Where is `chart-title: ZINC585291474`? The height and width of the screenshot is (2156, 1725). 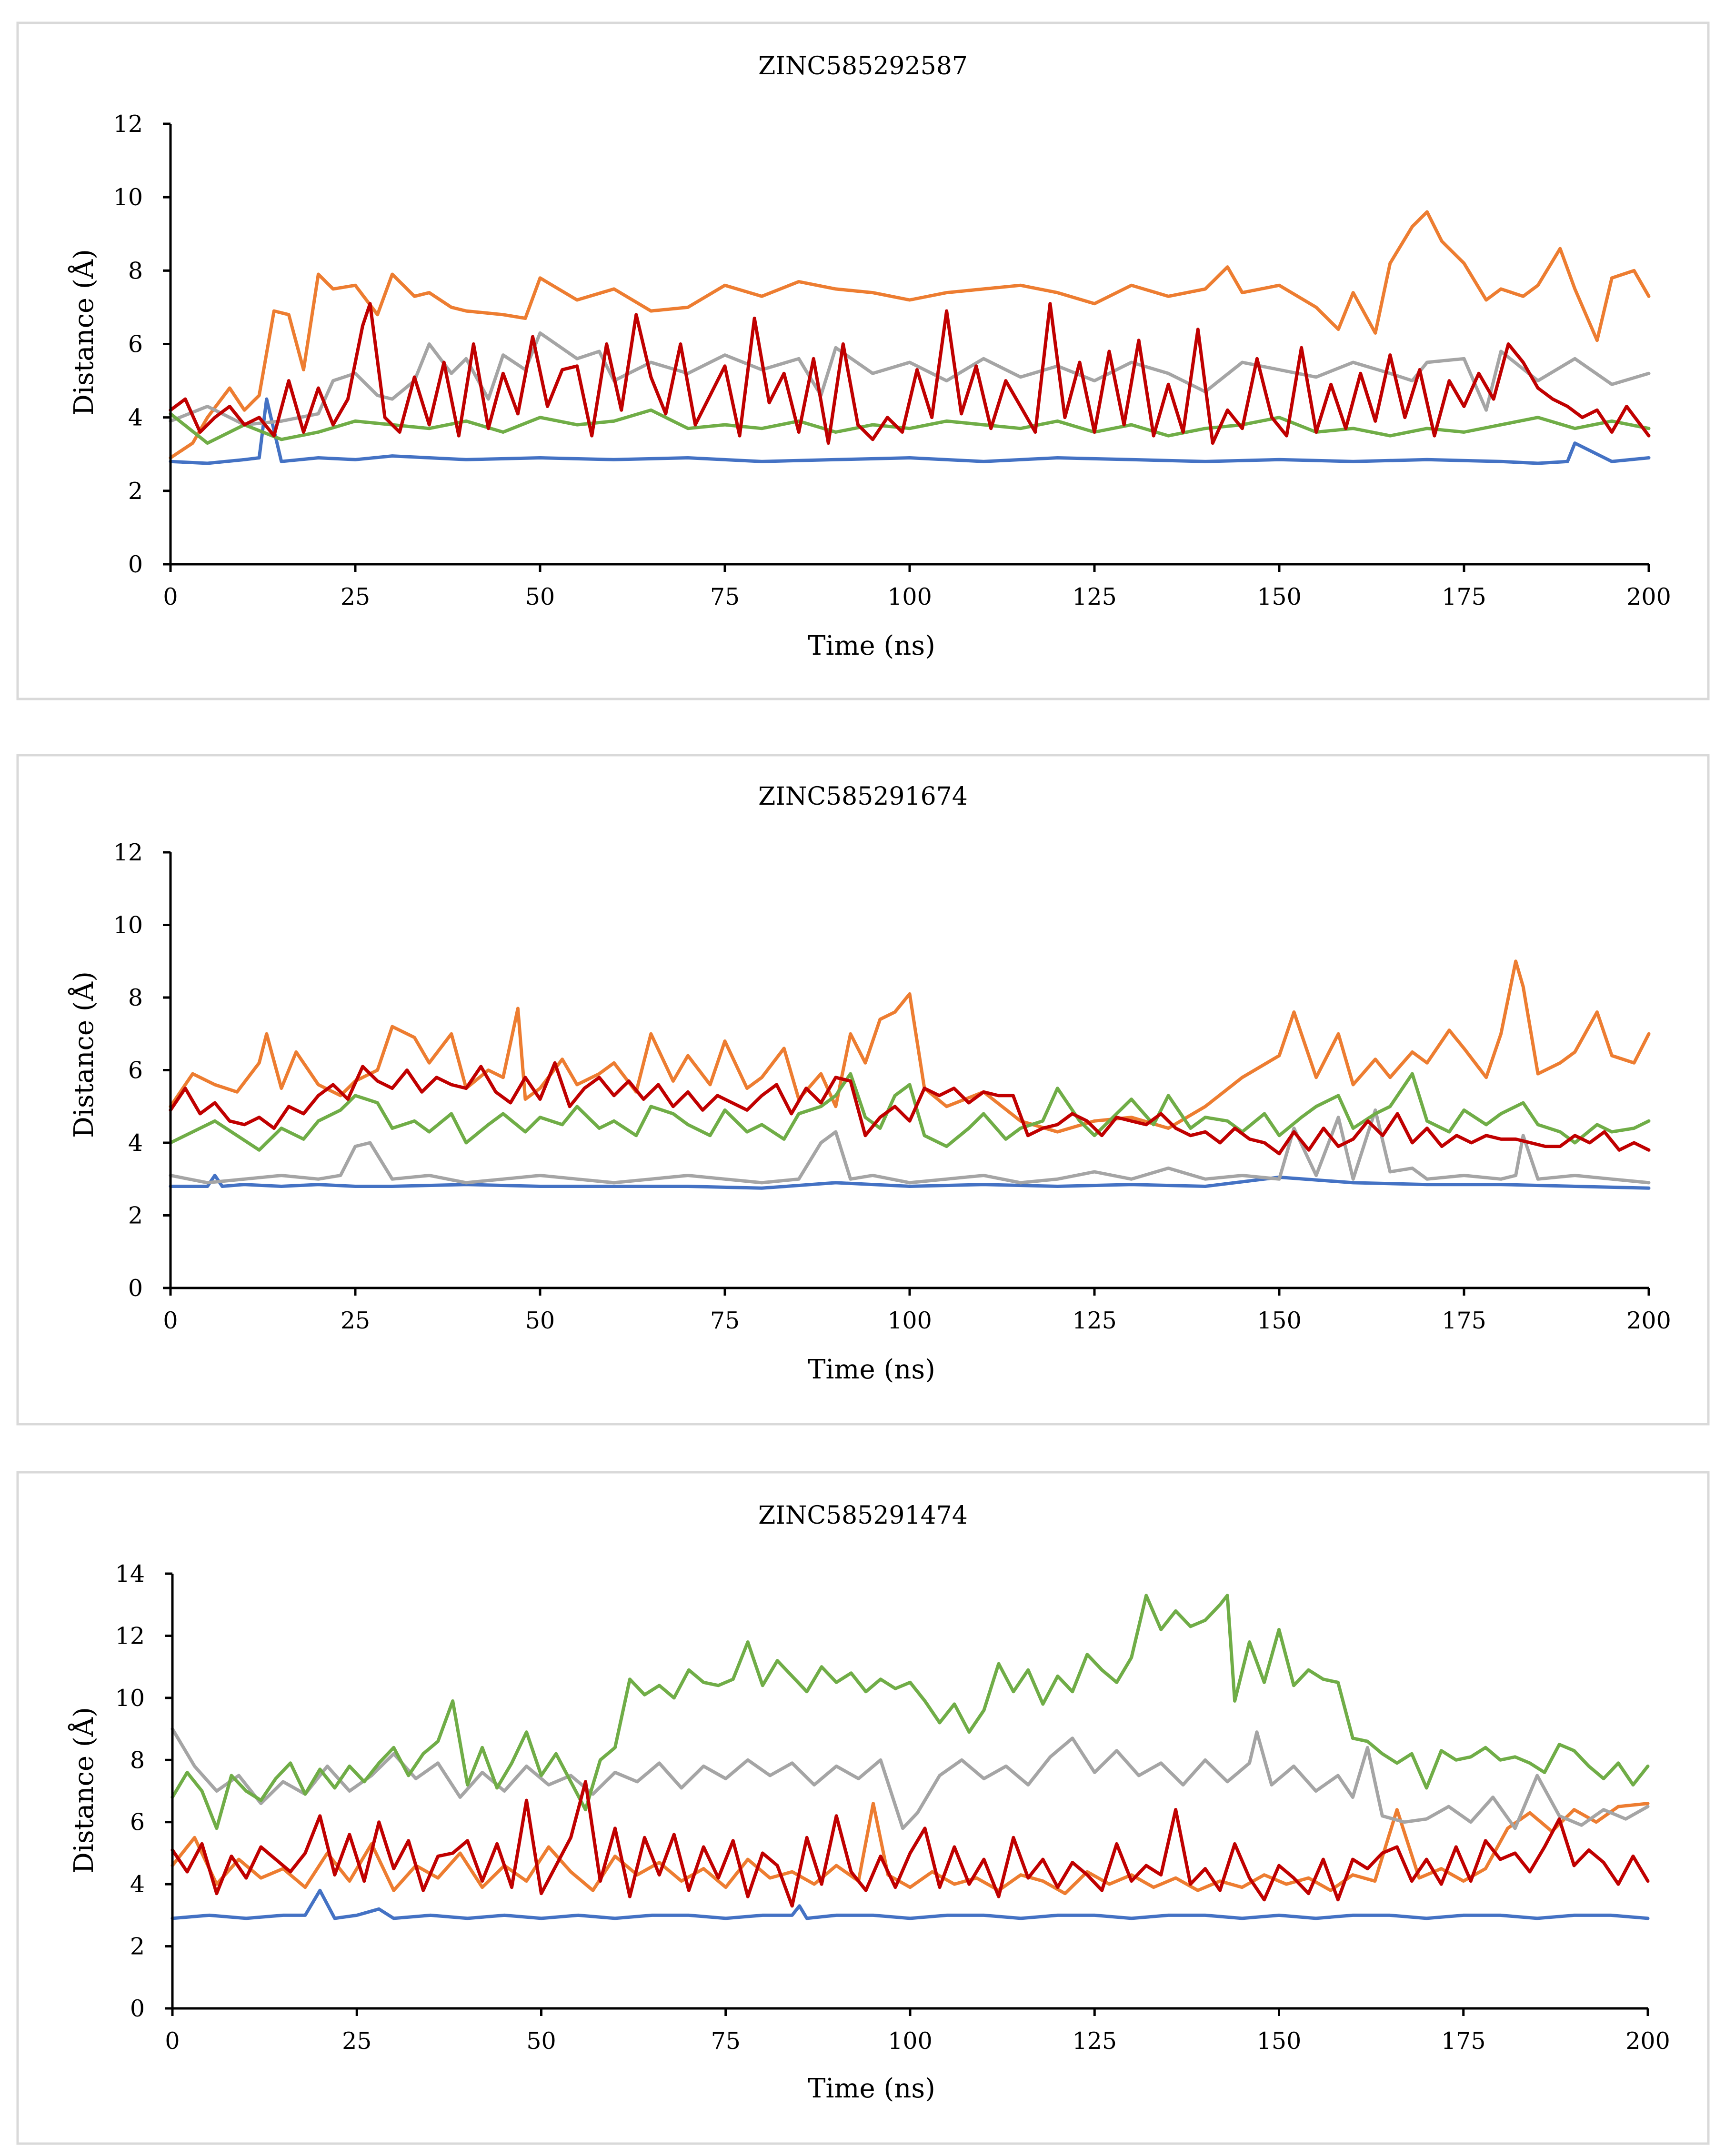 chart-title: ZINC585291474 is located at coordinates (863, 1516).